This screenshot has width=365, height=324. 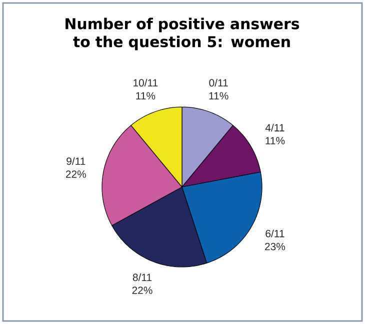 I want to click on slice-label: 6/11, so click(x=275, y=234).